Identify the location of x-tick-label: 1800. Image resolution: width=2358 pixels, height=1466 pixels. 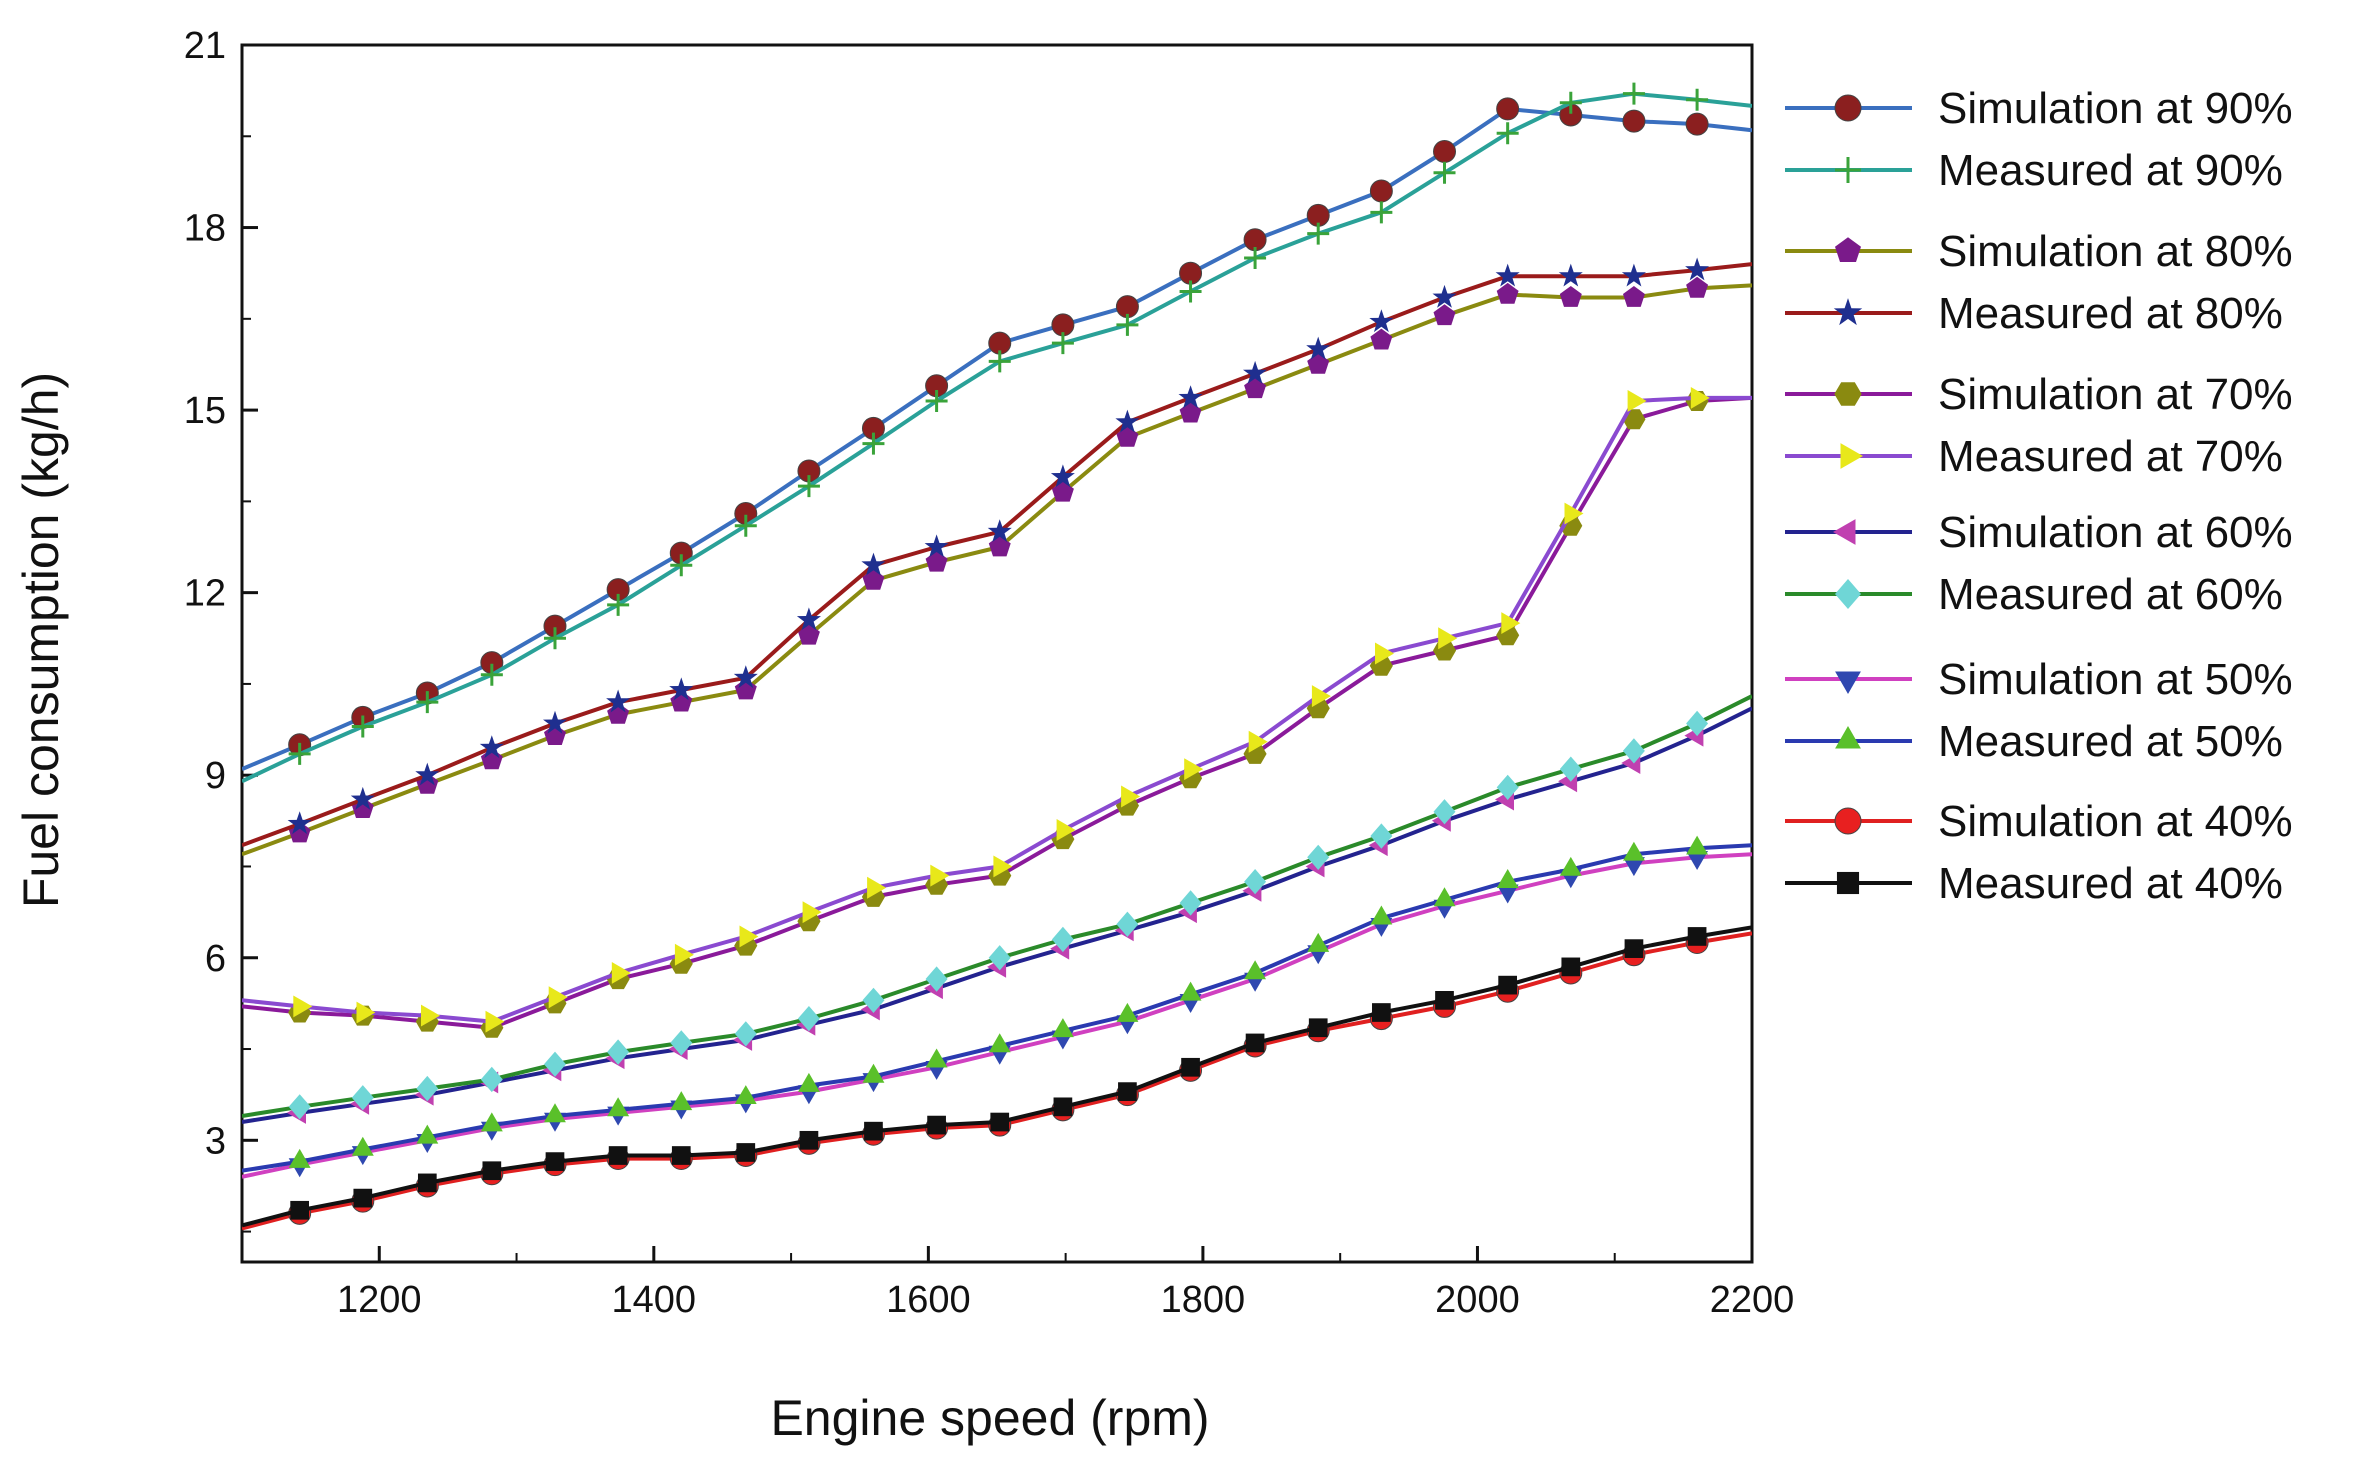
(1203, 1300).